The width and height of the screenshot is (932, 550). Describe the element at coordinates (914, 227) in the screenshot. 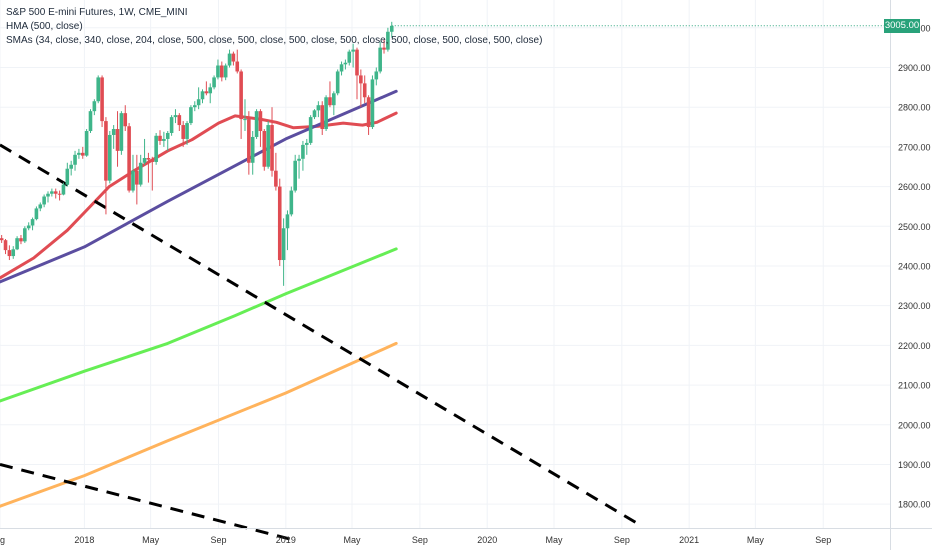

I see `y-tick-label: 2500.00` at that location.